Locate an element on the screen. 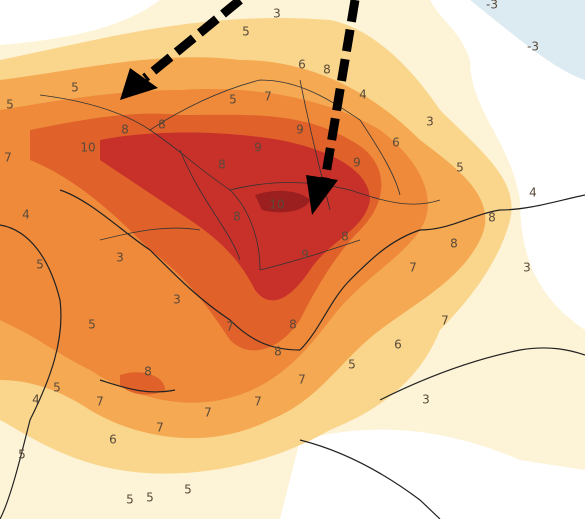 This screenshot has height=519, width=585. contour-fill is located at coordinates (282, 201).